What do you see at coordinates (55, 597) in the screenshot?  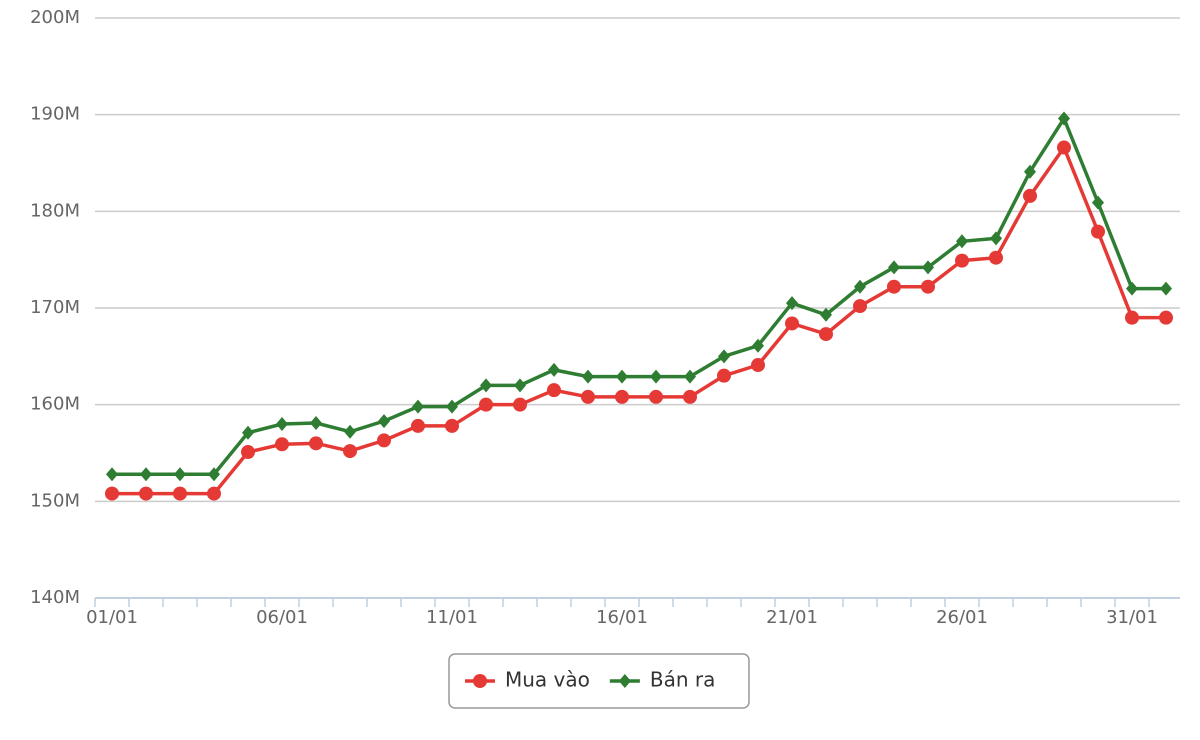 I see `y-tick-label: 140M` at bounding box center [55, 597].